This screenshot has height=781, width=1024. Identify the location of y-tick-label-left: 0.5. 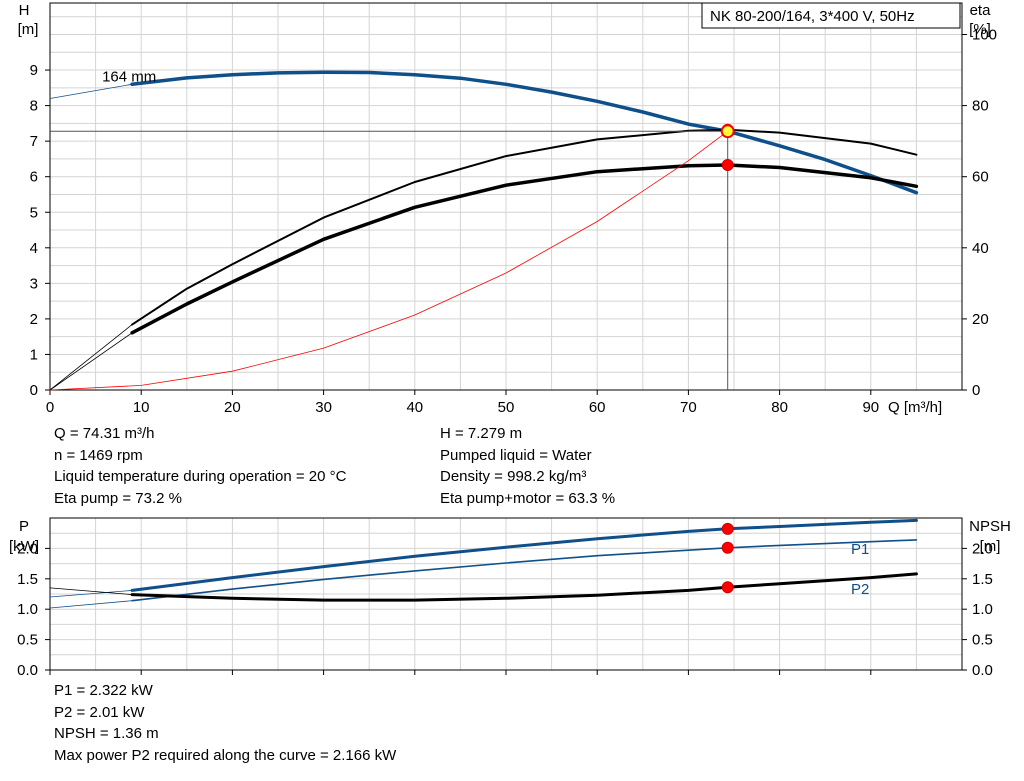
(27, 640).